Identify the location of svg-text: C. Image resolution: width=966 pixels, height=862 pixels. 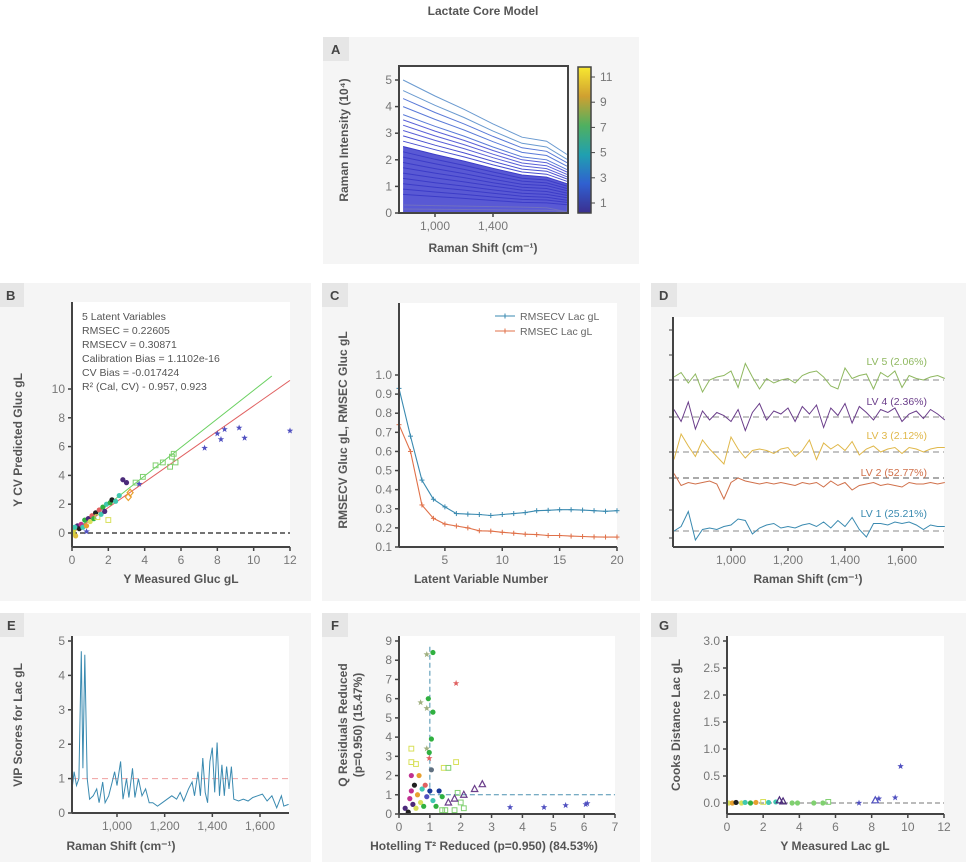
(335, 295).